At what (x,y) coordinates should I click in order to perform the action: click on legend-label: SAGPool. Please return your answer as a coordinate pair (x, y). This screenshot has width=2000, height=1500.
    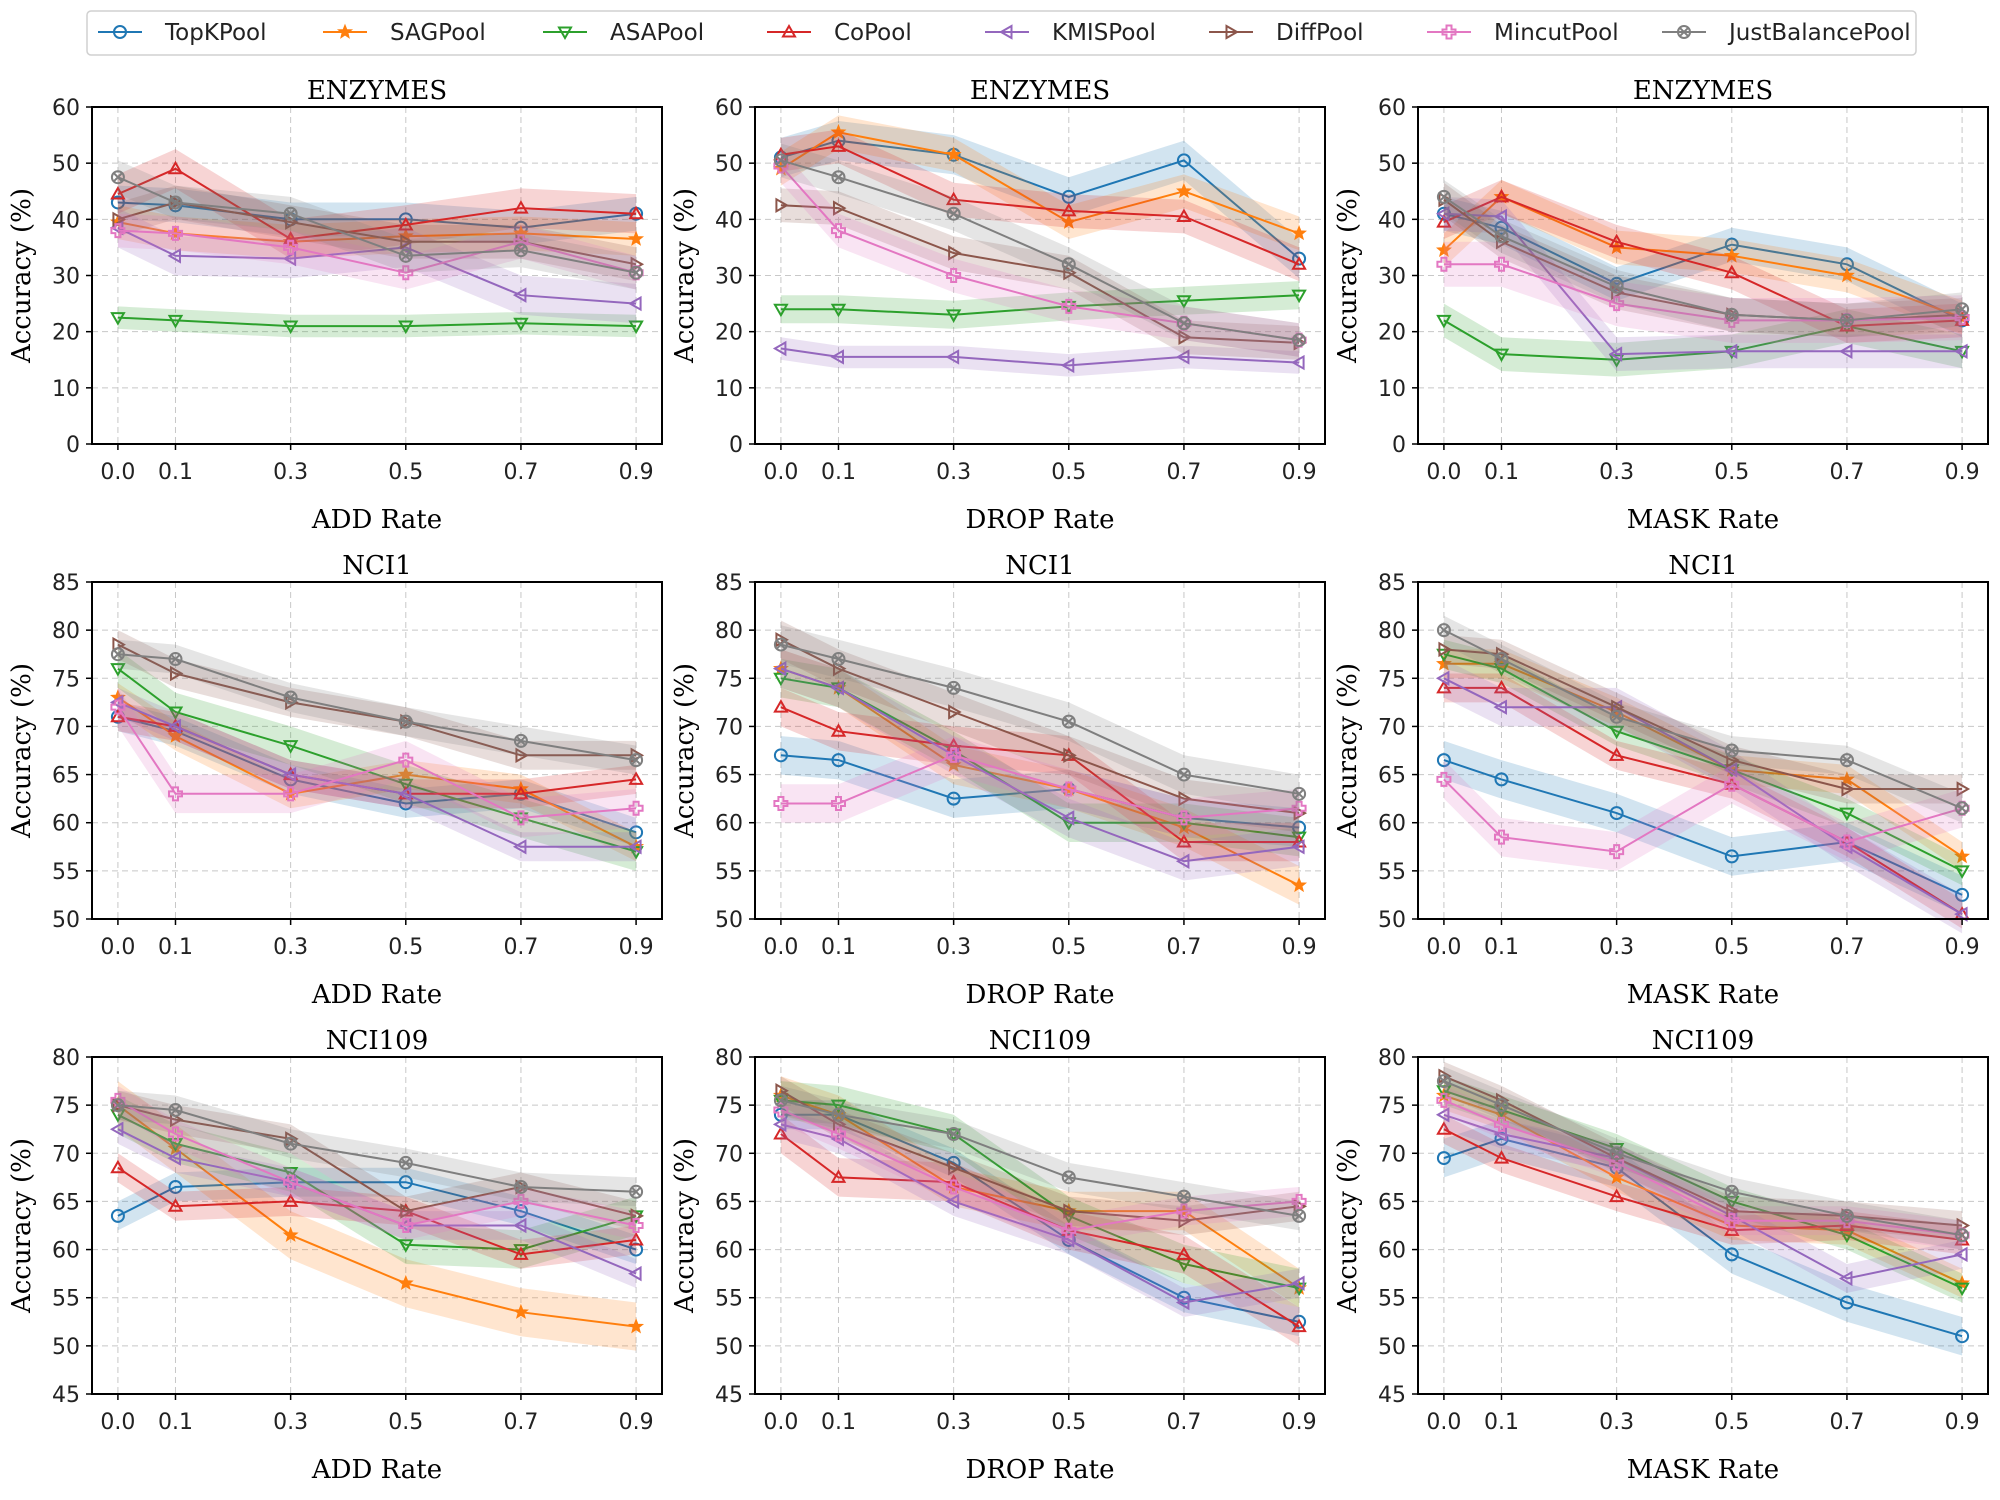
    Looking at the image, I should click on (438, 33).